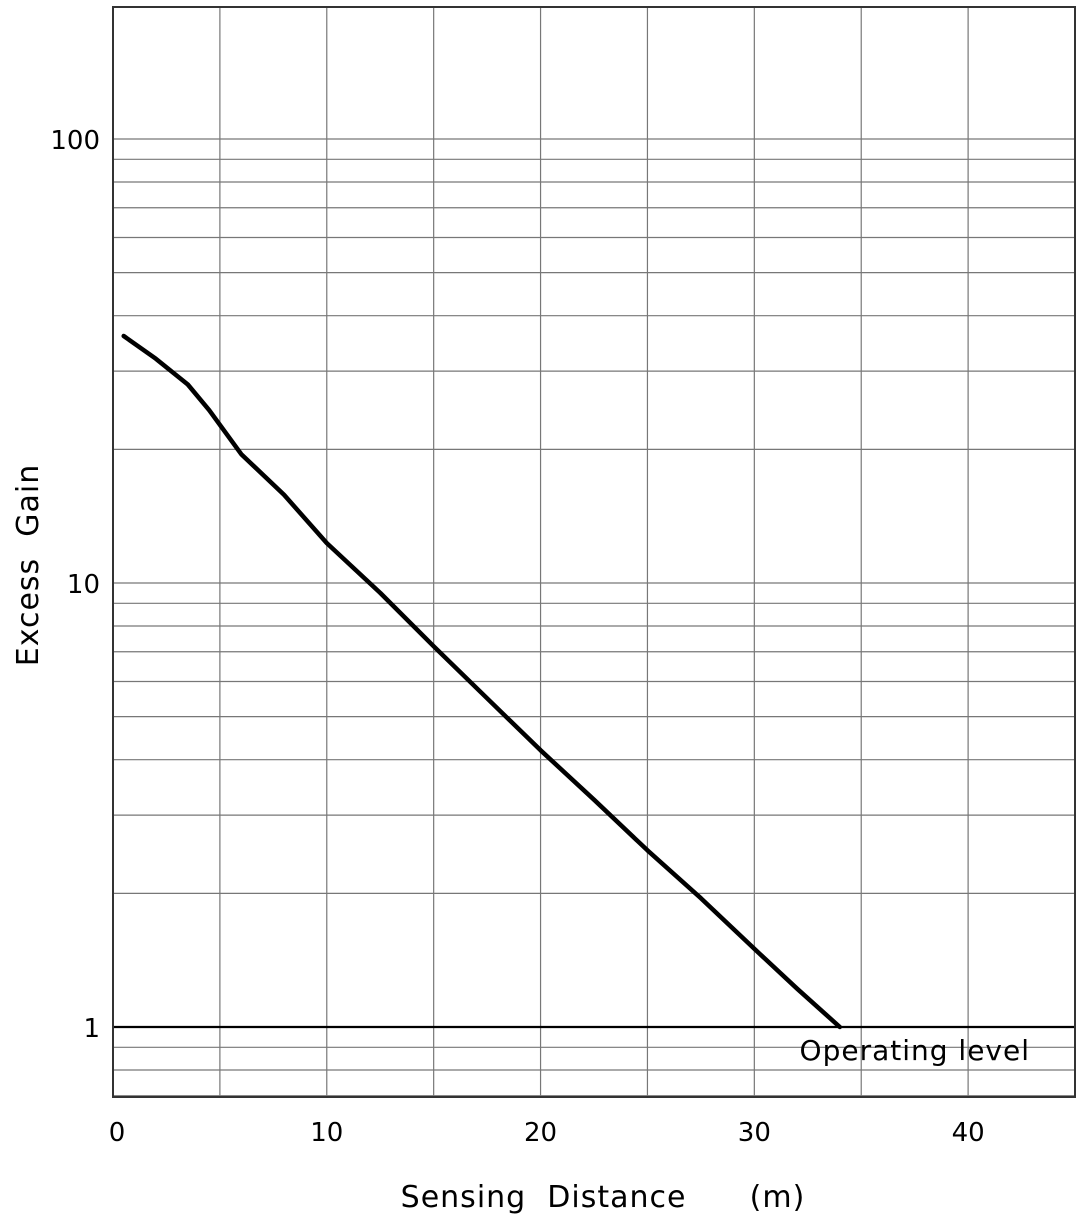 This screenshot has width=1078, height=1225. Describe the element at coordinates (540, 1133) in the screenshot. I see `x-tick-label: 20` at that location.